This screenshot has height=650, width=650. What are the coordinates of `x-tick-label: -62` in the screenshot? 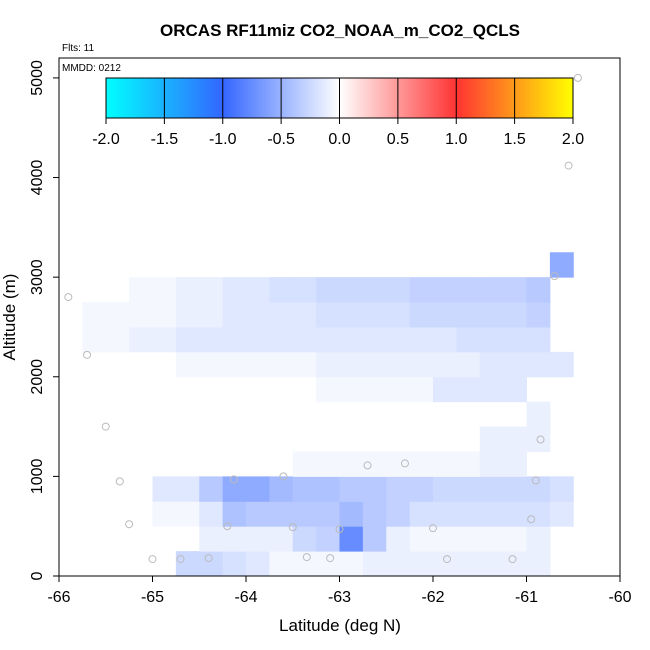 It's located at (432, 597).